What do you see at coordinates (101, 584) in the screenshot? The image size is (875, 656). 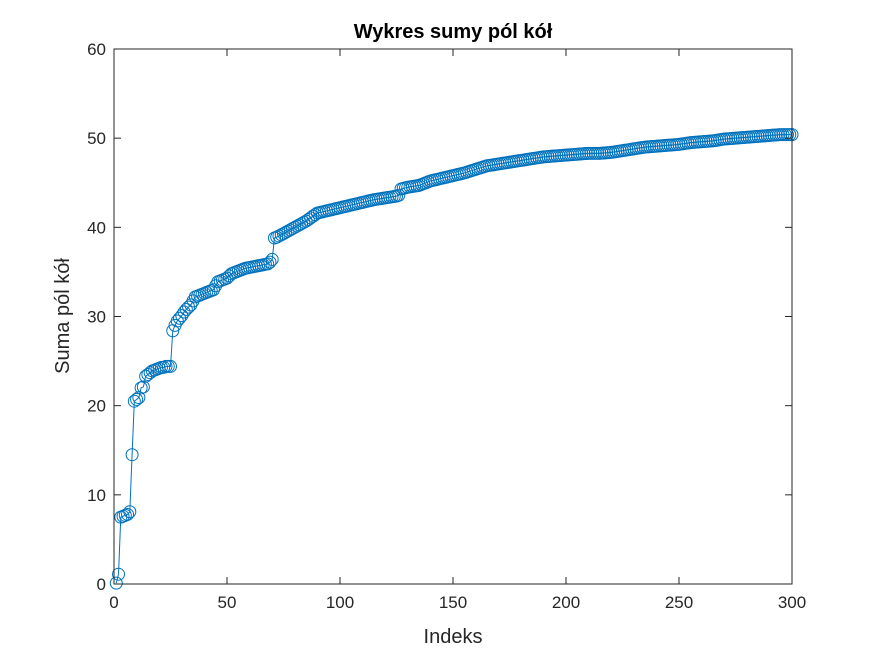 I see `y-tick-label: 0` at bounding box center [101, 584].